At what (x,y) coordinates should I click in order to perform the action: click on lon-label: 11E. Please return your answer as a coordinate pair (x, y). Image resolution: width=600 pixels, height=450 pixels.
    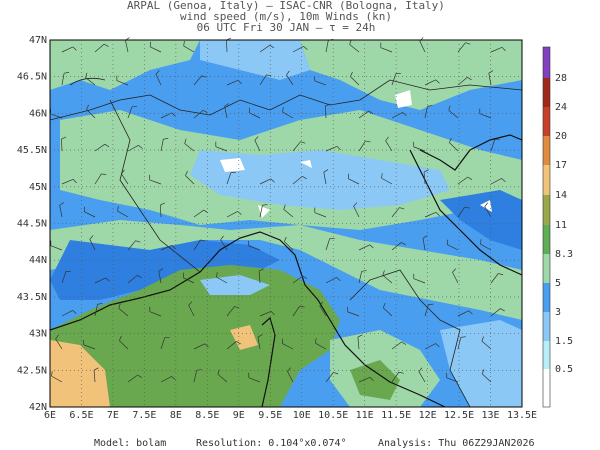
    Looking at the image, I should click on (365, 415).